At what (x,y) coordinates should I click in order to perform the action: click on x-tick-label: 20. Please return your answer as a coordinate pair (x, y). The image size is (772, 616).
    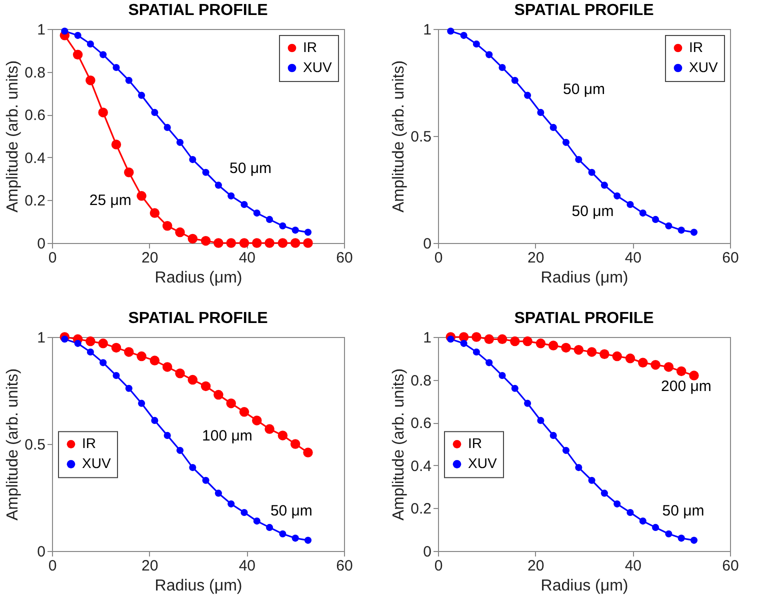
    Looking at the image, I should click on (149, 566).